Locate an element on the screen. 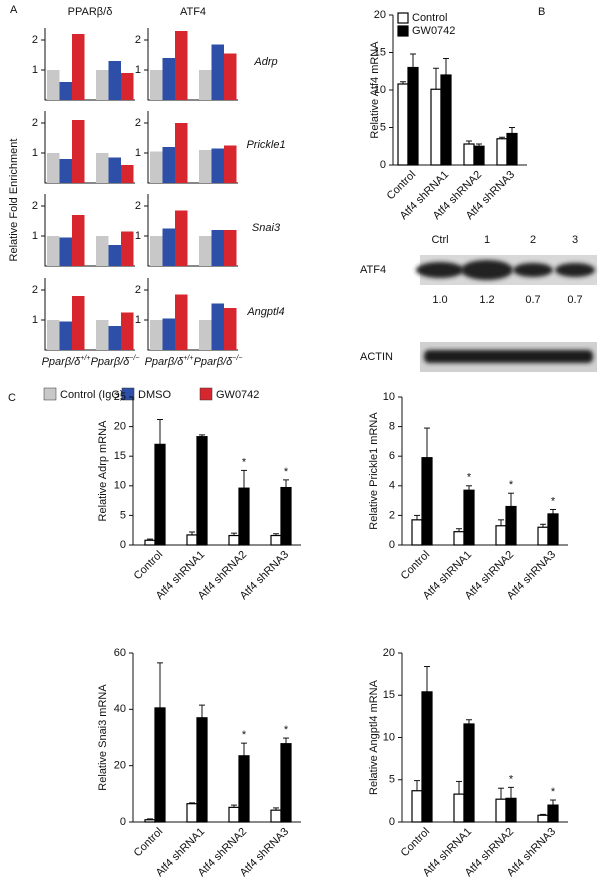 The width and height of the screenshot is (600, 889). legend-label: DMSO is located at coordinates (154, 395).